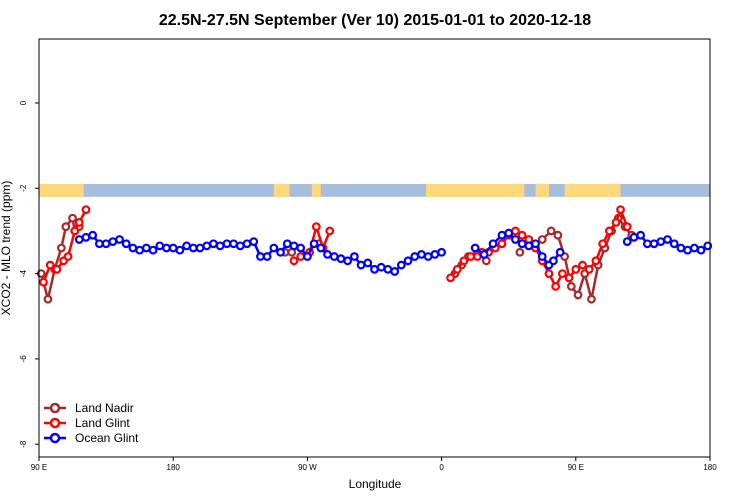 This screenshot has height=500, width=750. I want to click on y-tick-label: -6, so click(23, 359).